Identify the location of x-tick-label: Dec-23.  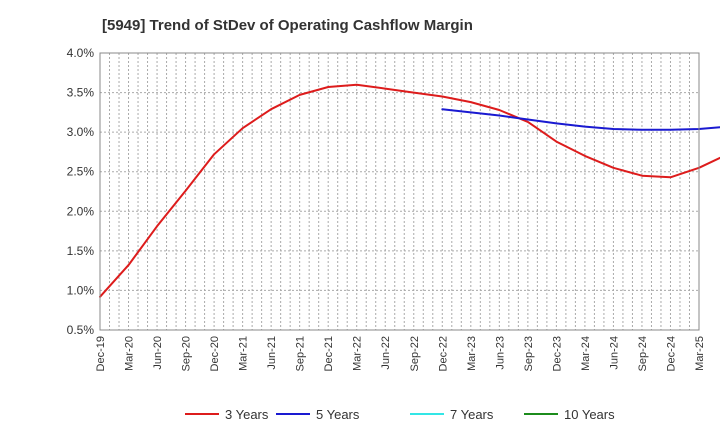
(557, 353).